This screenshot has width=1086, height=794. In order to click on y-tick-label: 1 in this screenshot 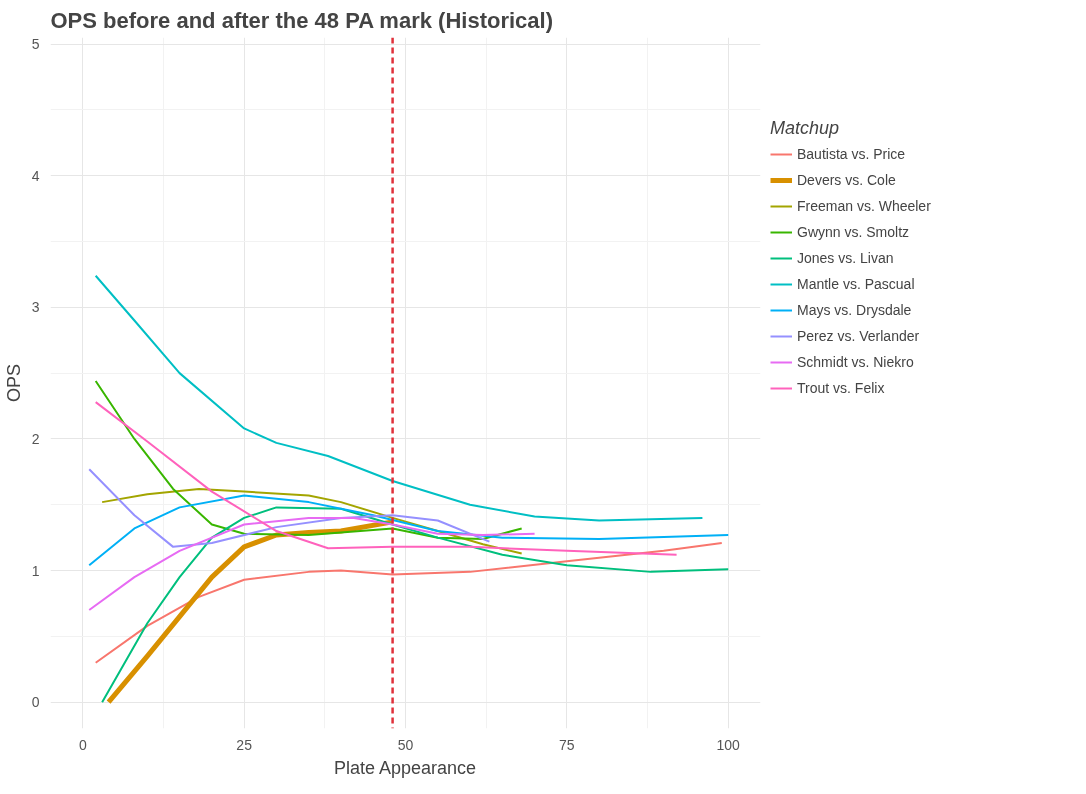, I will do `click(35, 570)`.